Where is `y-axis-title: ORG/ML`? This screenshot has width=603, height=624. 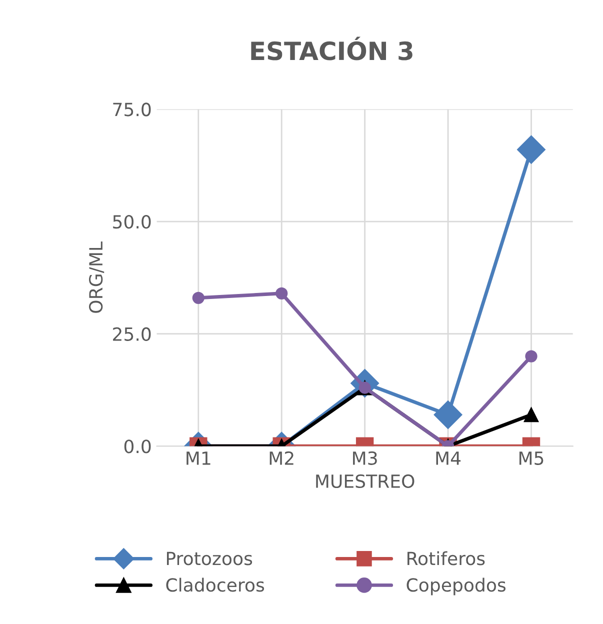
y-axis-title: ORG/ML is located at coordinates (96, 277).